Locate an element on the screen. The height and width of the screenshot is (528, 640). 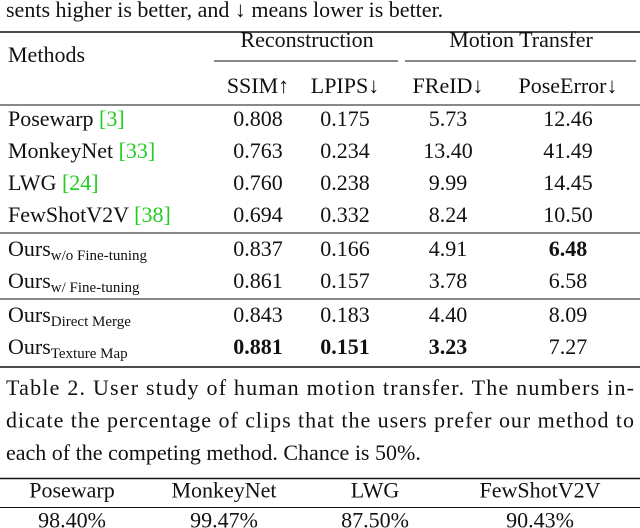
table-cell: 8.09 is located at coordinates (568, 314).